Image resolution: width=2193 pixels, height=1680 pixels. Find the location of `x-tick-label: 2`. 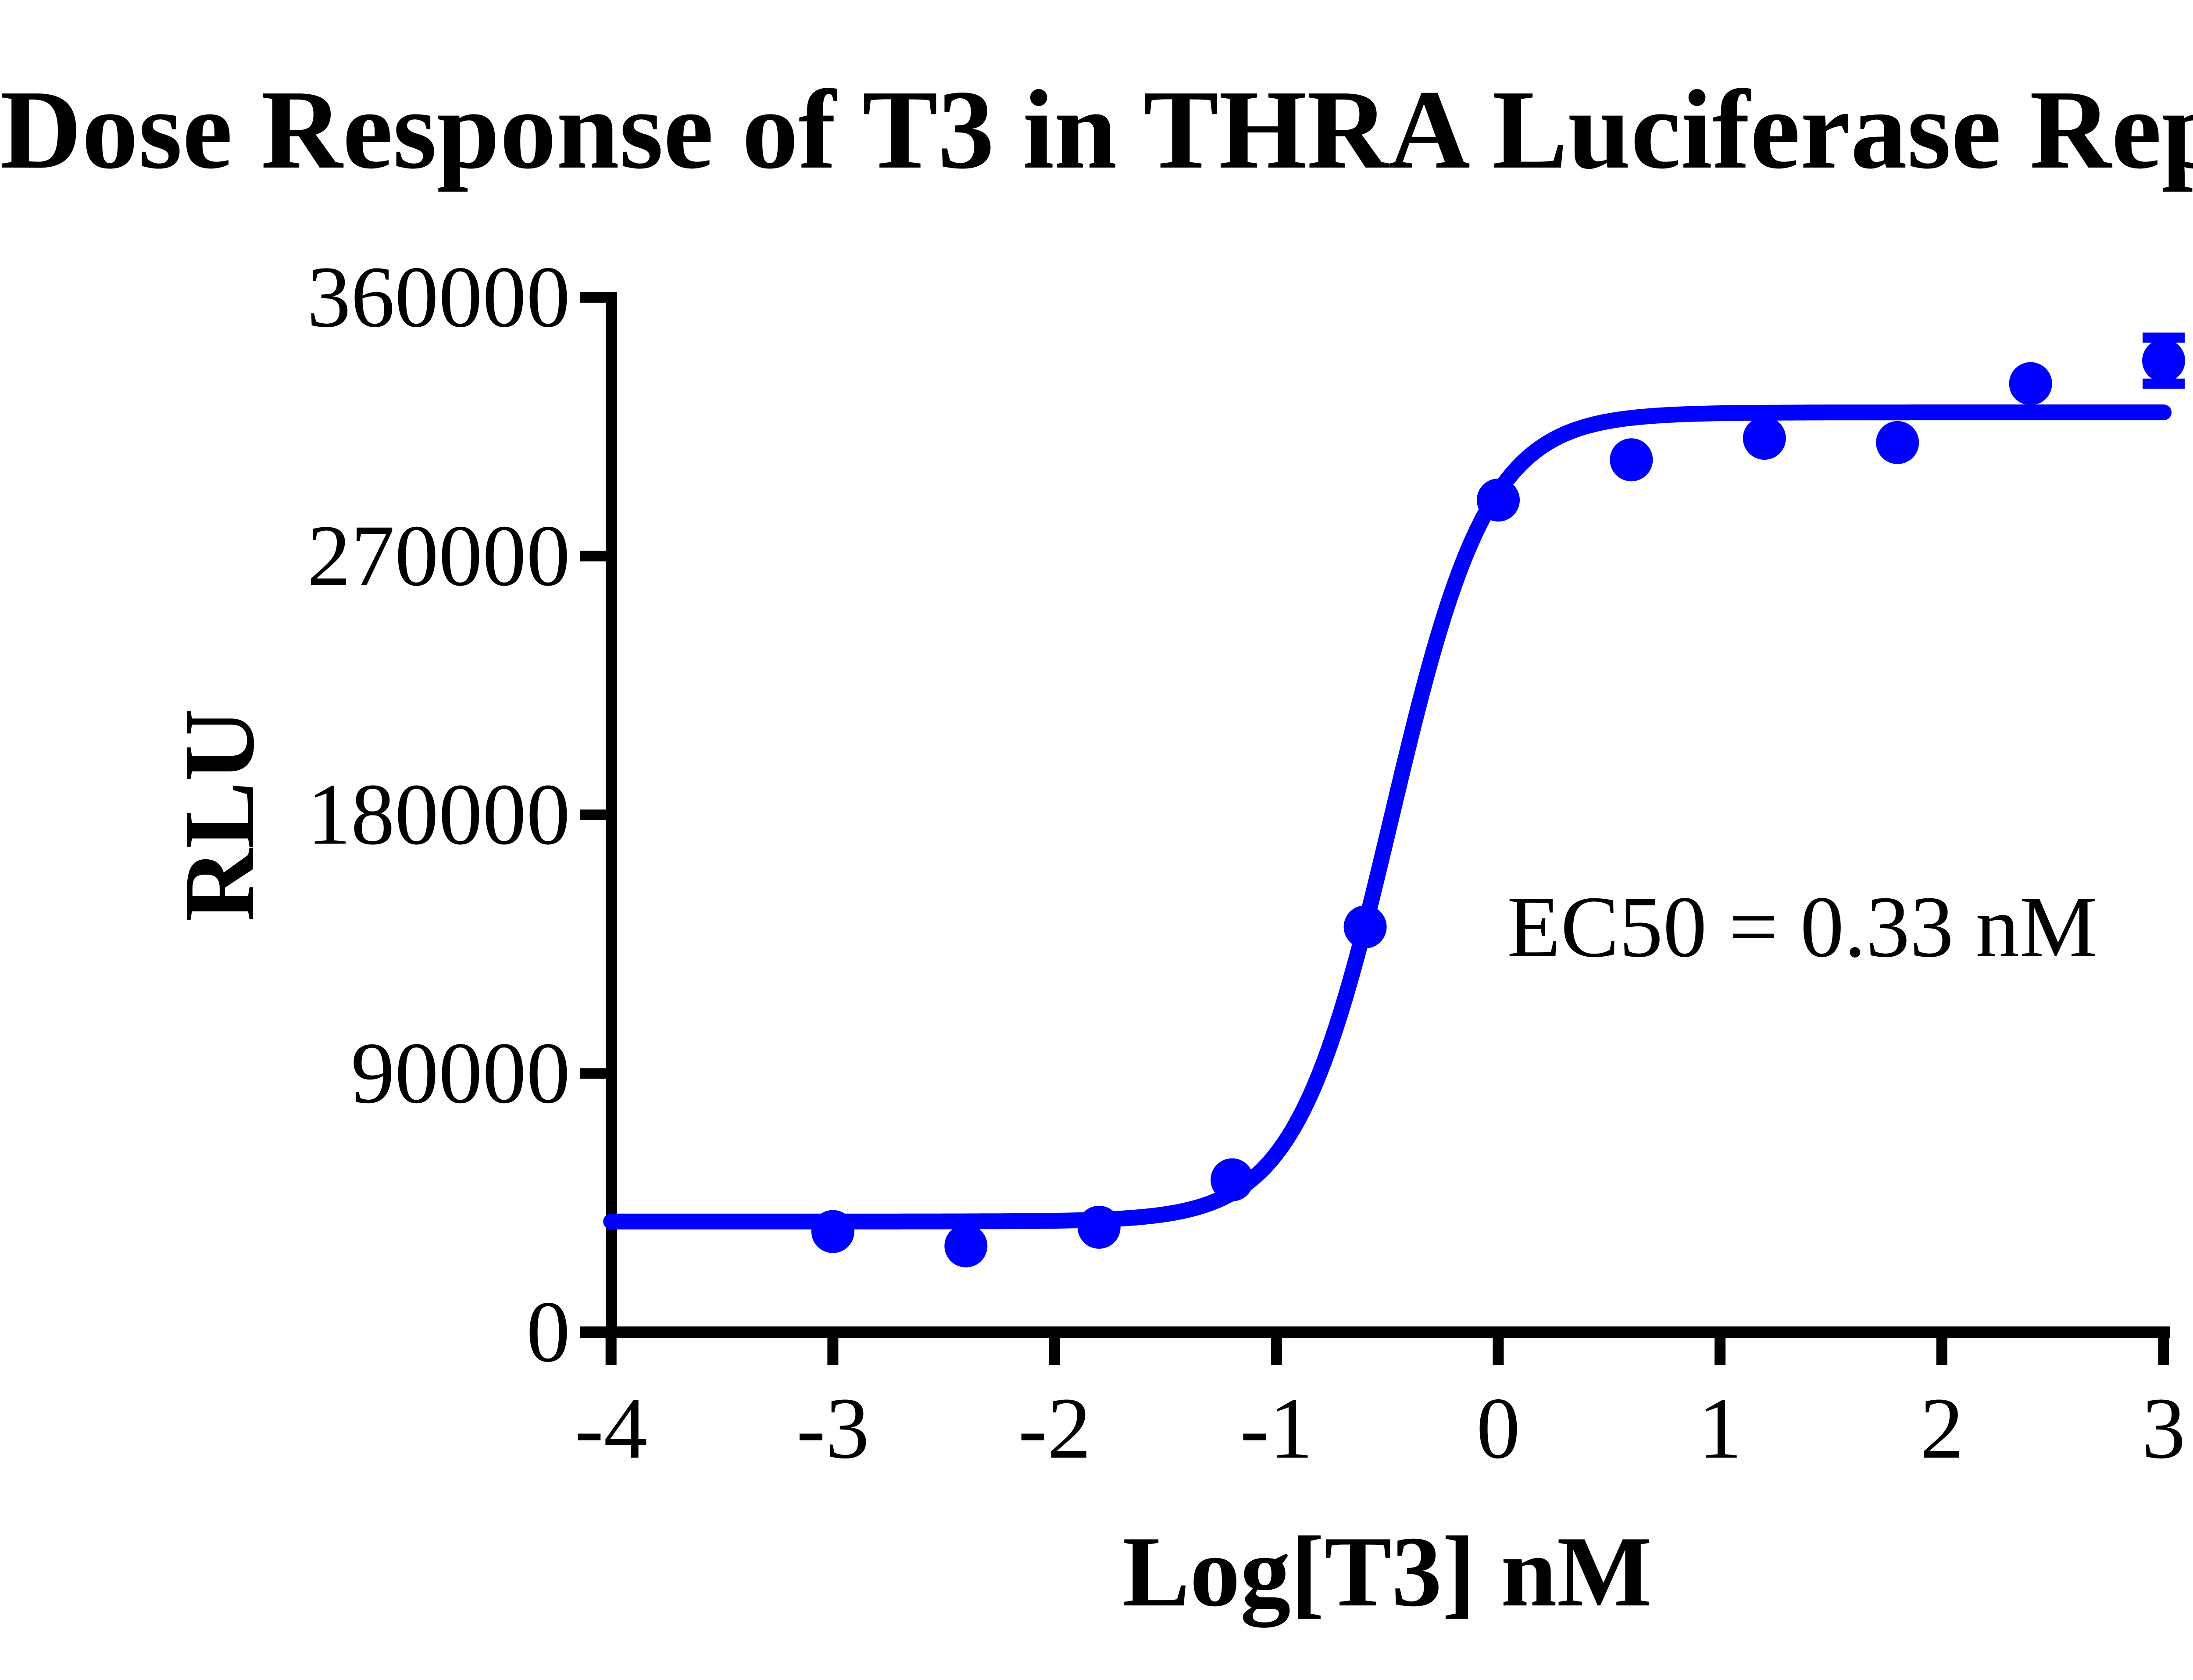

x-tick-label: 2 is located at coordinates (1942, 1428).